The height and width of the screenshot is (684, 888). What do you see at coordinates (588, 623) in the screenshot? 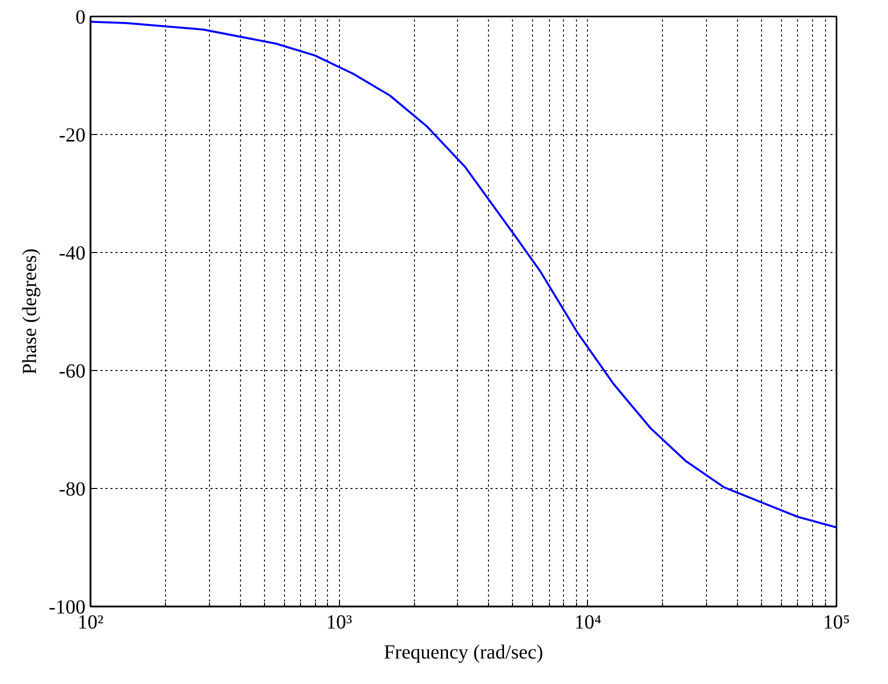
I see `x-tick-label: 10⁴` at bounding box center [588, 623].